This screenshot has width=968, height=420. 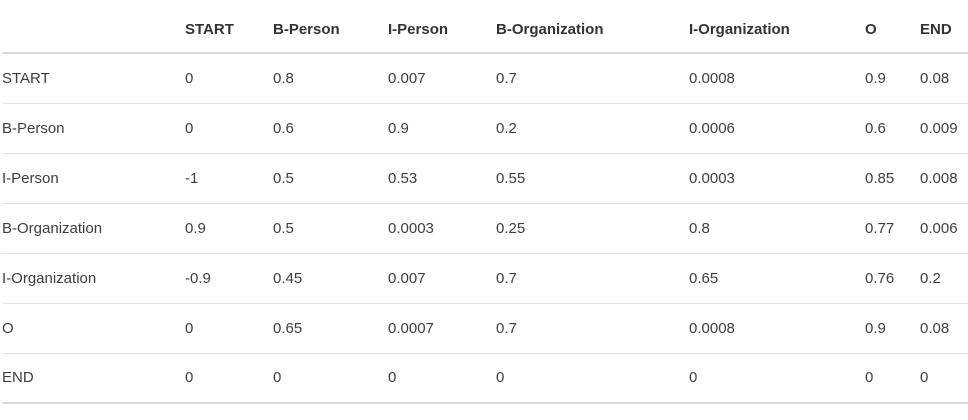 What do you see at coordinates (93, 78) in the screenshot?
I see `row-label: START` at bounding box center [93, 78].